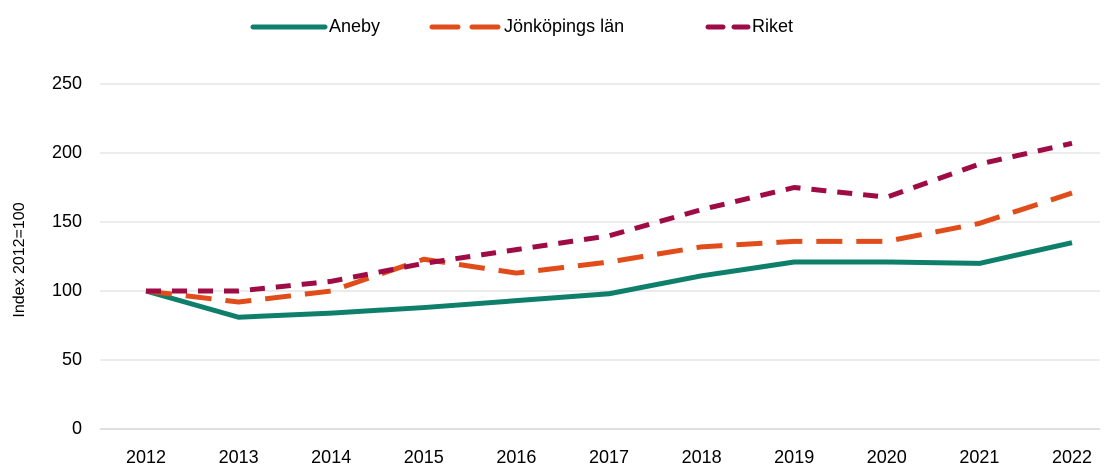  I want to click on x-tick-label: 2015, so click(424, 457).